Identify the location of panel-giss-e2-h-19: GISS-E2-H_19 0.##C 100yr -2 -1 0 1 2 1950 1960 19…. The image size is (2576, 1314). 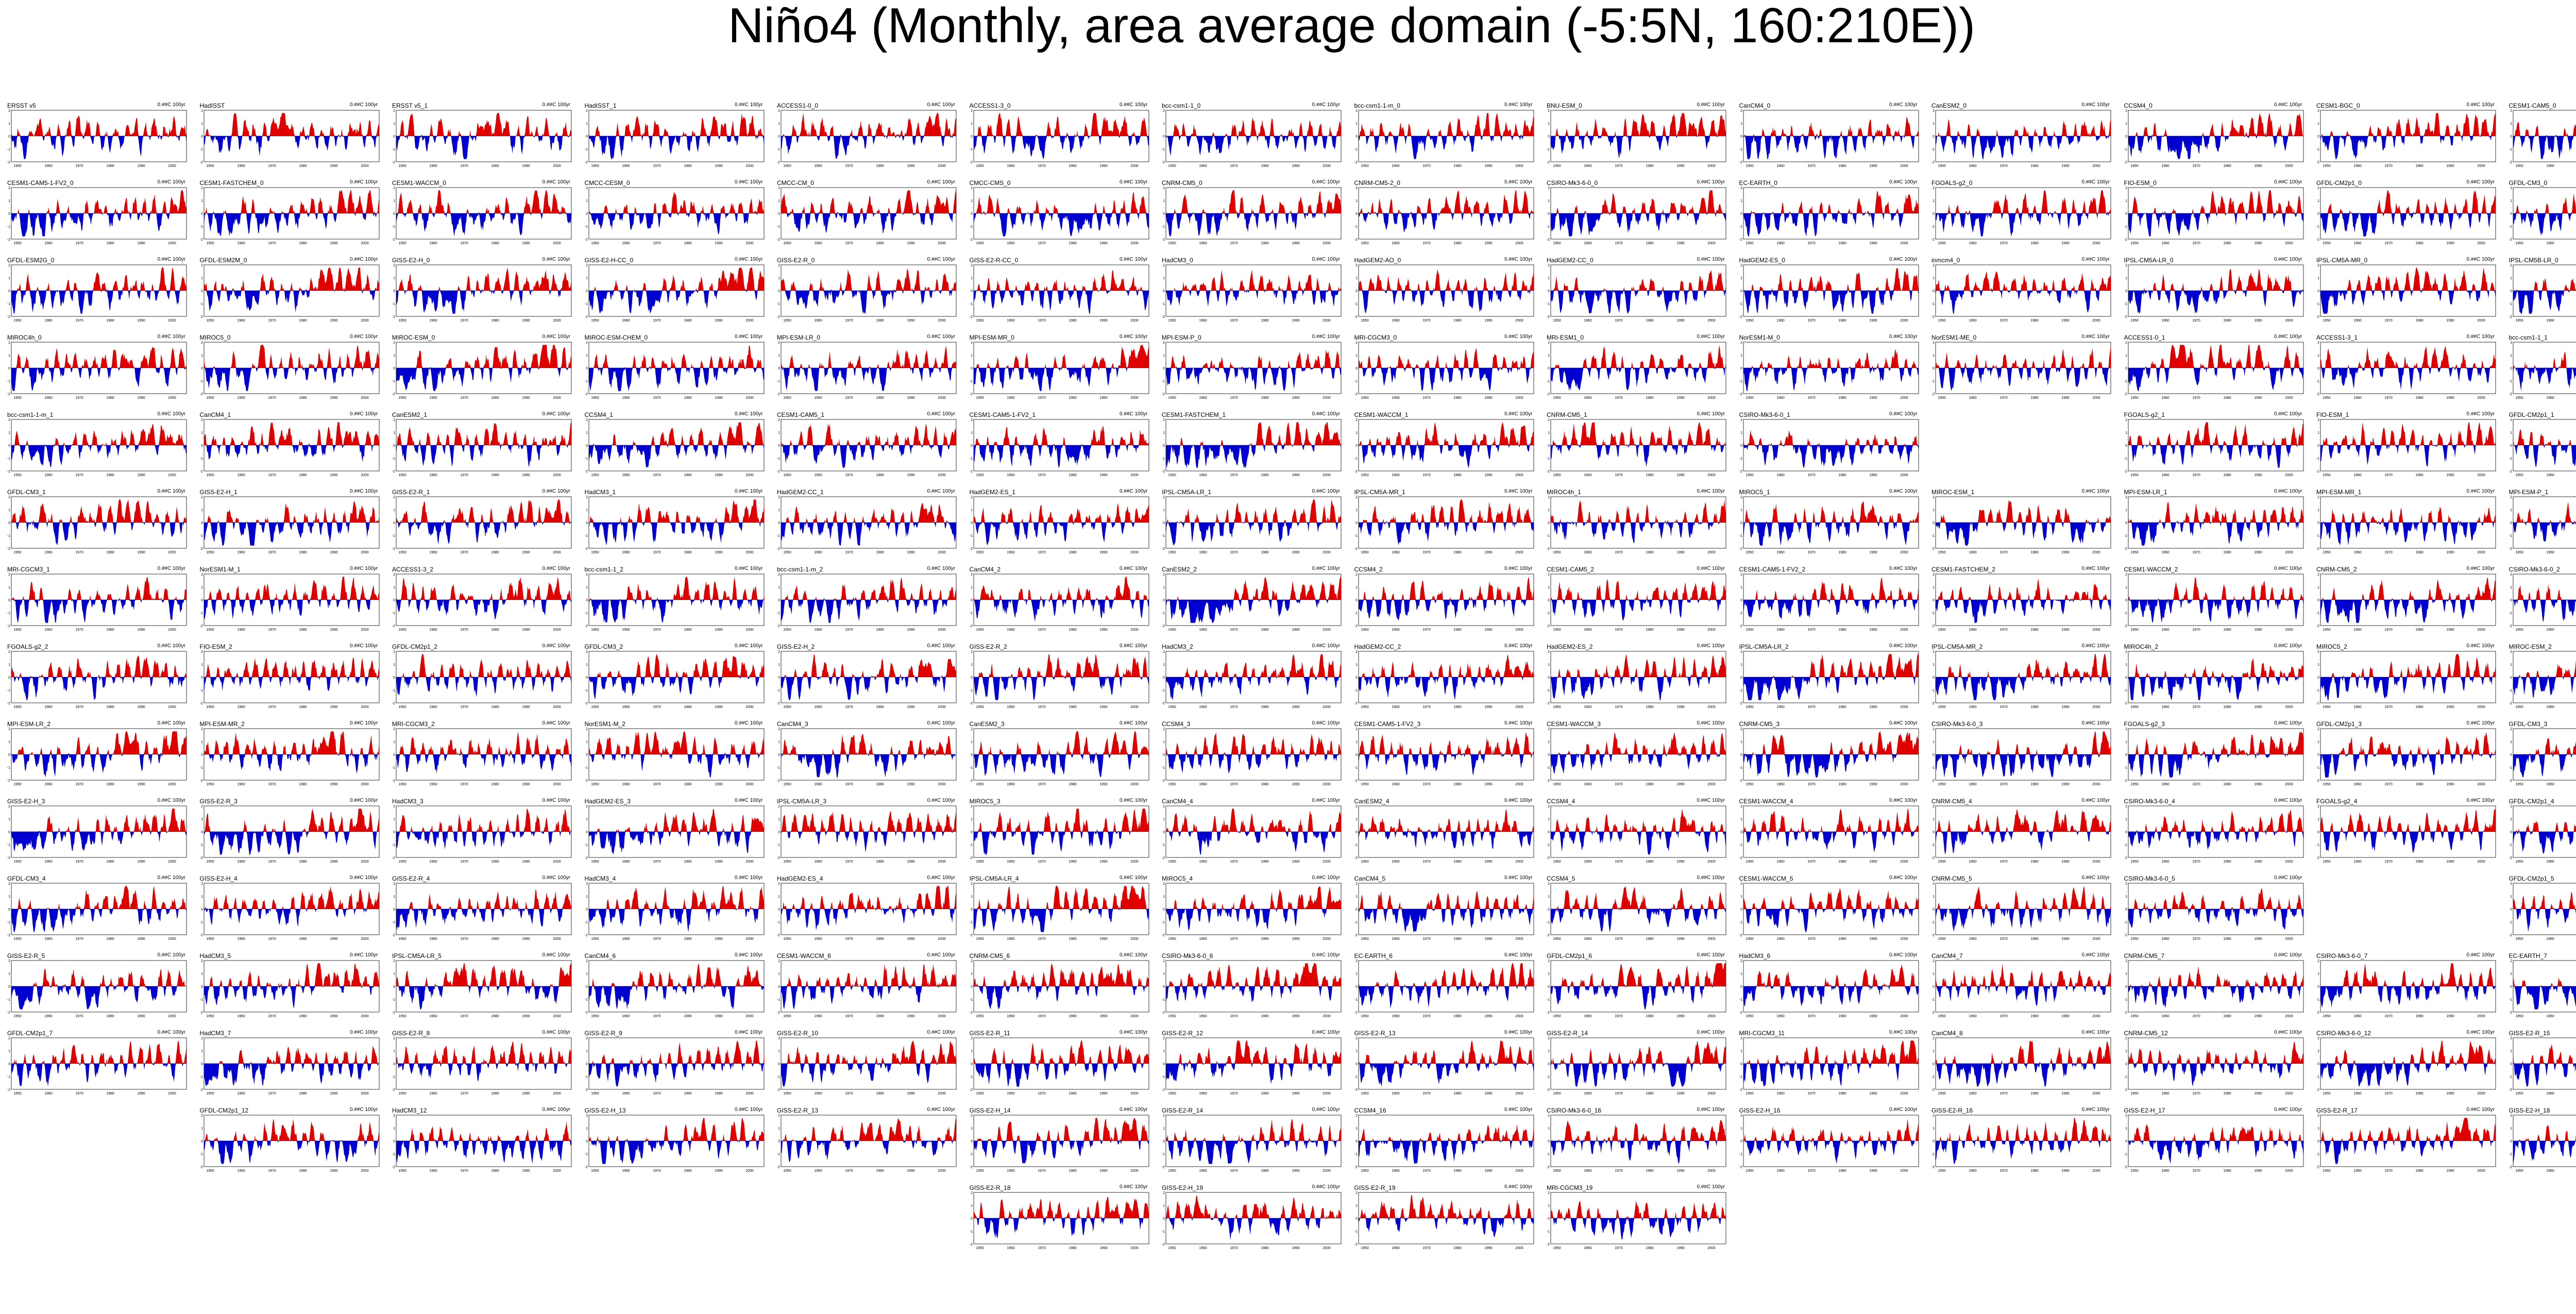
(1251, 1221).